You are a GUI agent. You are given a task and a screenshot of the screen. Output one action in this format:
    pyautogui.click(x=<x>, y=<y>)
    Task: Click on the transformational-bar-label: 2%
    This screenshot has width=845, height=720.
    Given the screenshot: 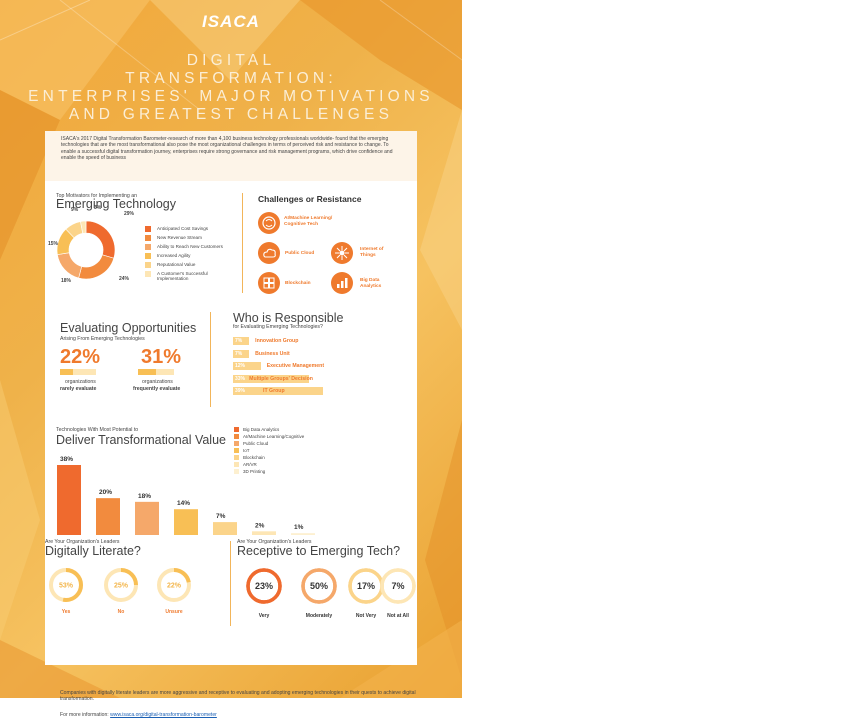 What is the action you would take?
    pyautogui.click(x=260, y=525)
    